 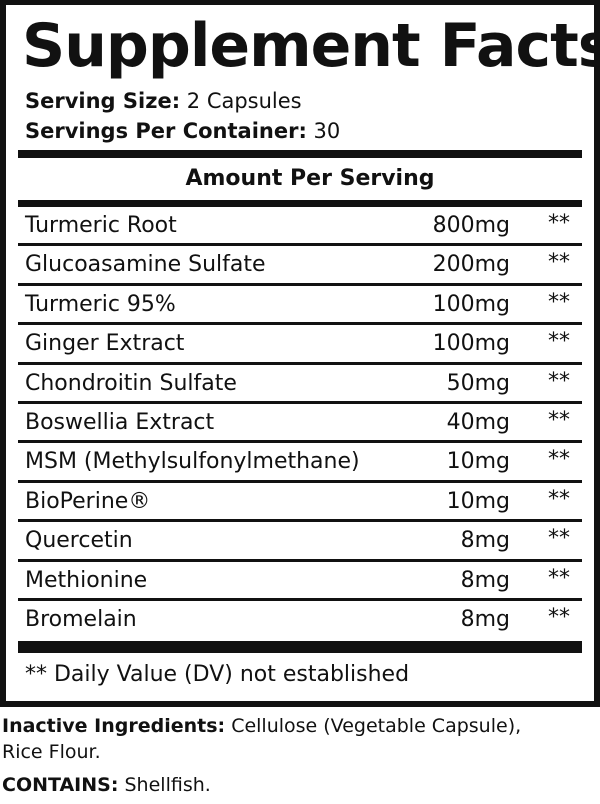 I want to click on ingredient-name: Chondroitin Sulfate, so click(x=131, y=383).